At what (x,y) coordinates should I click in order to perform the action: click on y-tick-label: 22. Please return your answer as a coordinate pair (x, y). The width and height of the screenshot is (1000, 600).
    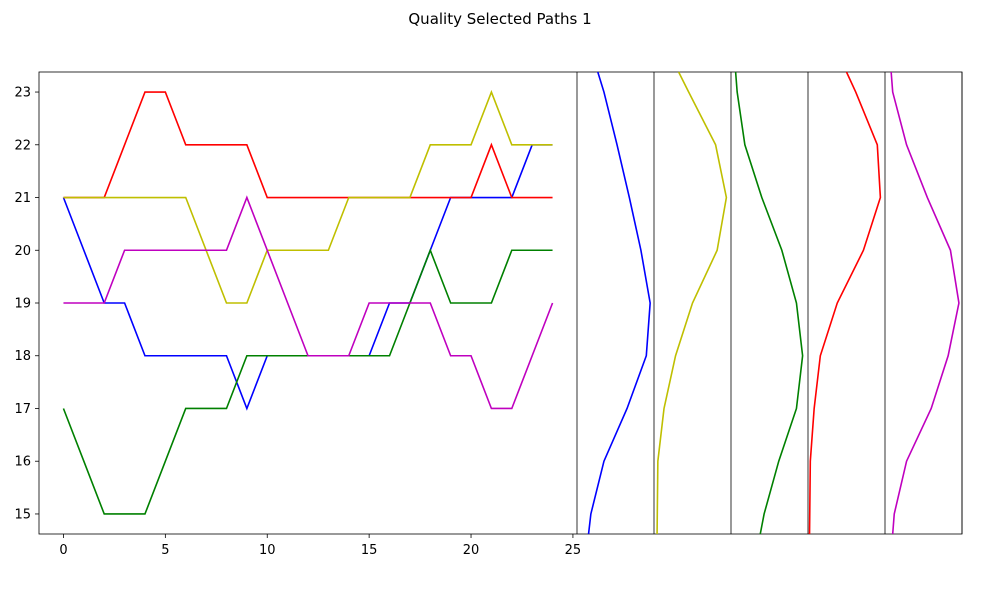
    Looking at the image, I should click on (22, 145).